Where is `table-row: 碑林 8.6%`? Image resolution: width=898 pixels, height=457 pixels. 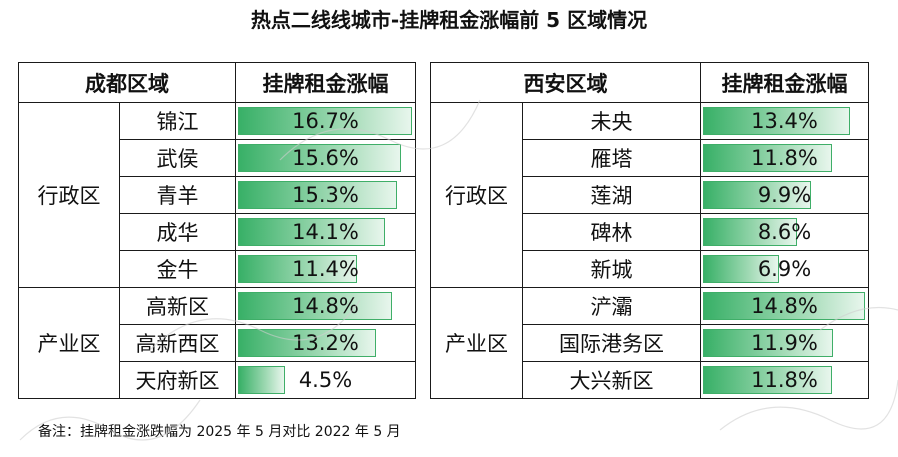
table-row: 碑林 8.6% is located at coordinates (650, 232).